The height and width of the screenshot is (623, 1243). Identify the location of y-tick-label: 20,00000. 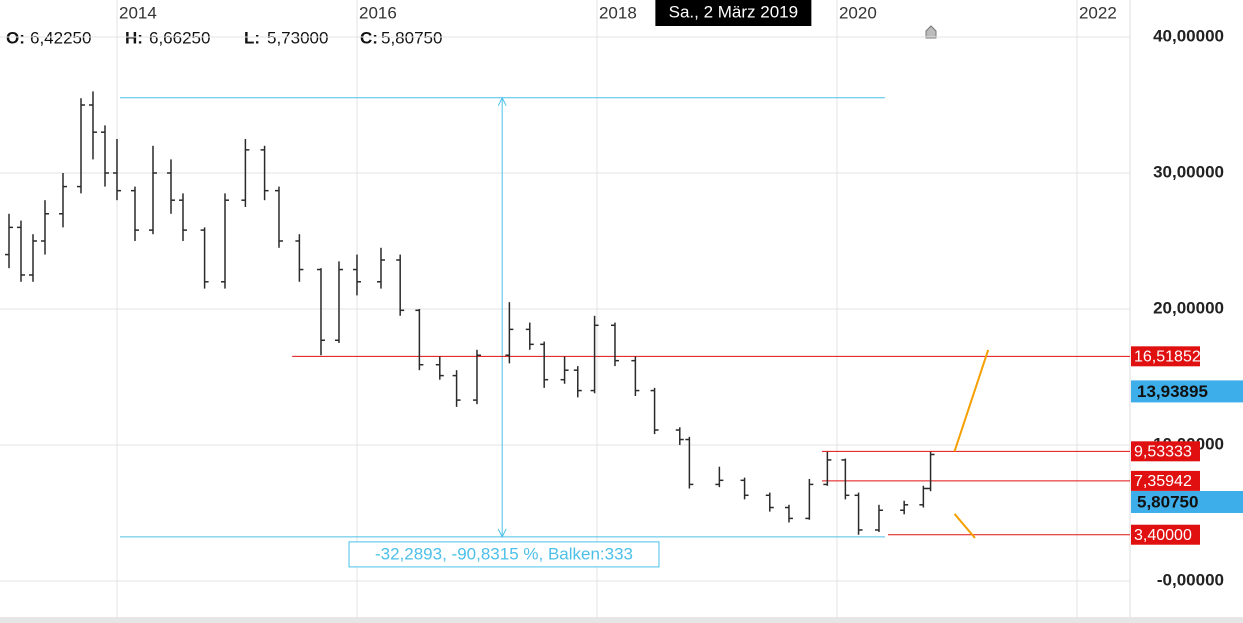
(1188, 307).